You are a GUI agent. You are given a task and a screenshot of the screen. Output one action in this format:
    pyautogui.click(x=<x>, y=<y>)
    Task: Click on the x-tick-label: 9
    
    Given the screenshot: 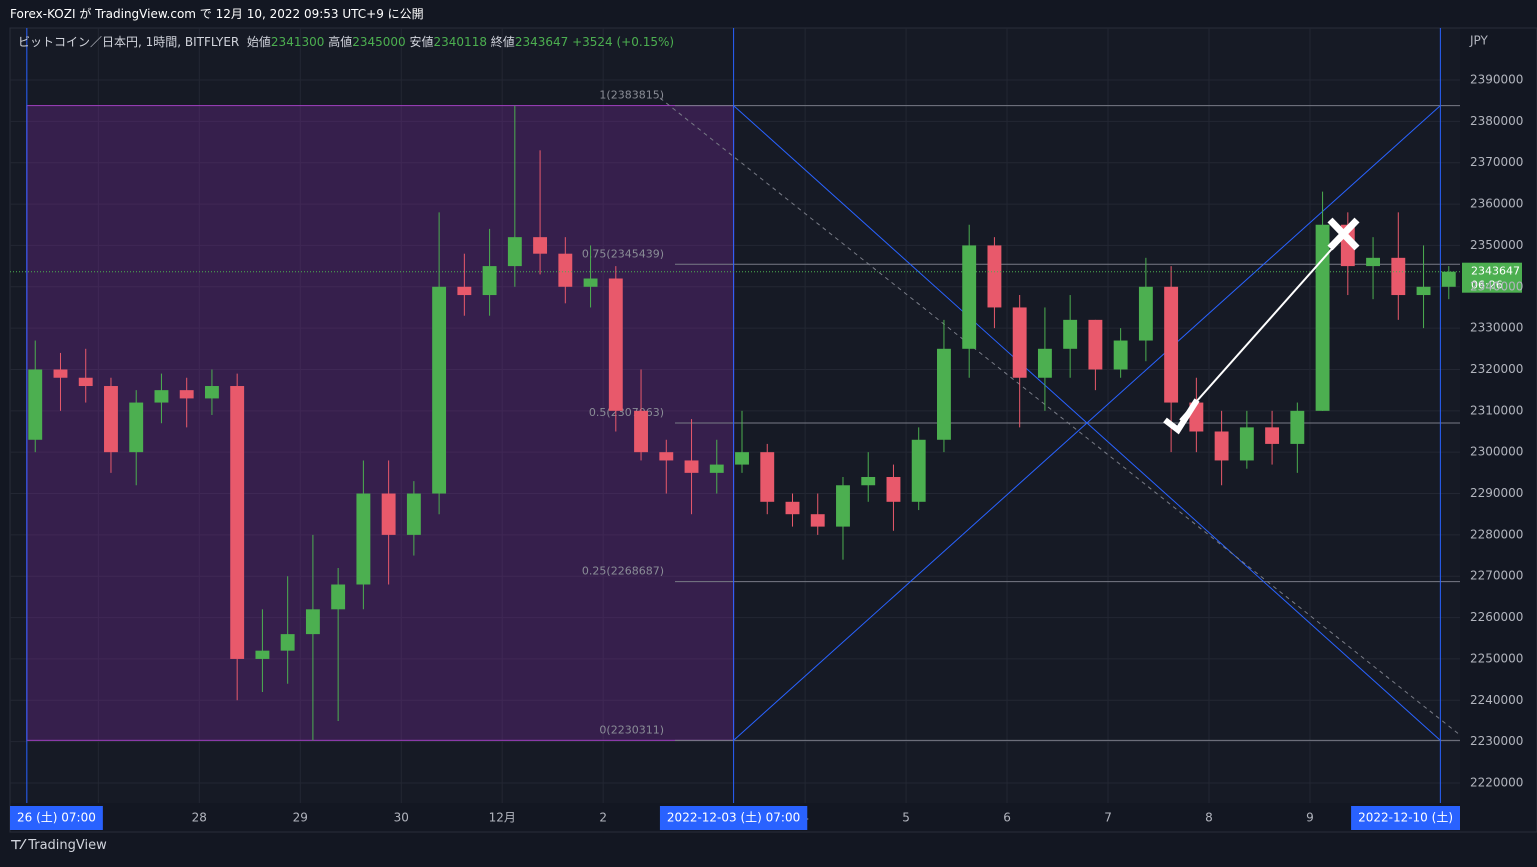 What is the action you would take?
    pyautogui.click(x=1310, y=818)
    